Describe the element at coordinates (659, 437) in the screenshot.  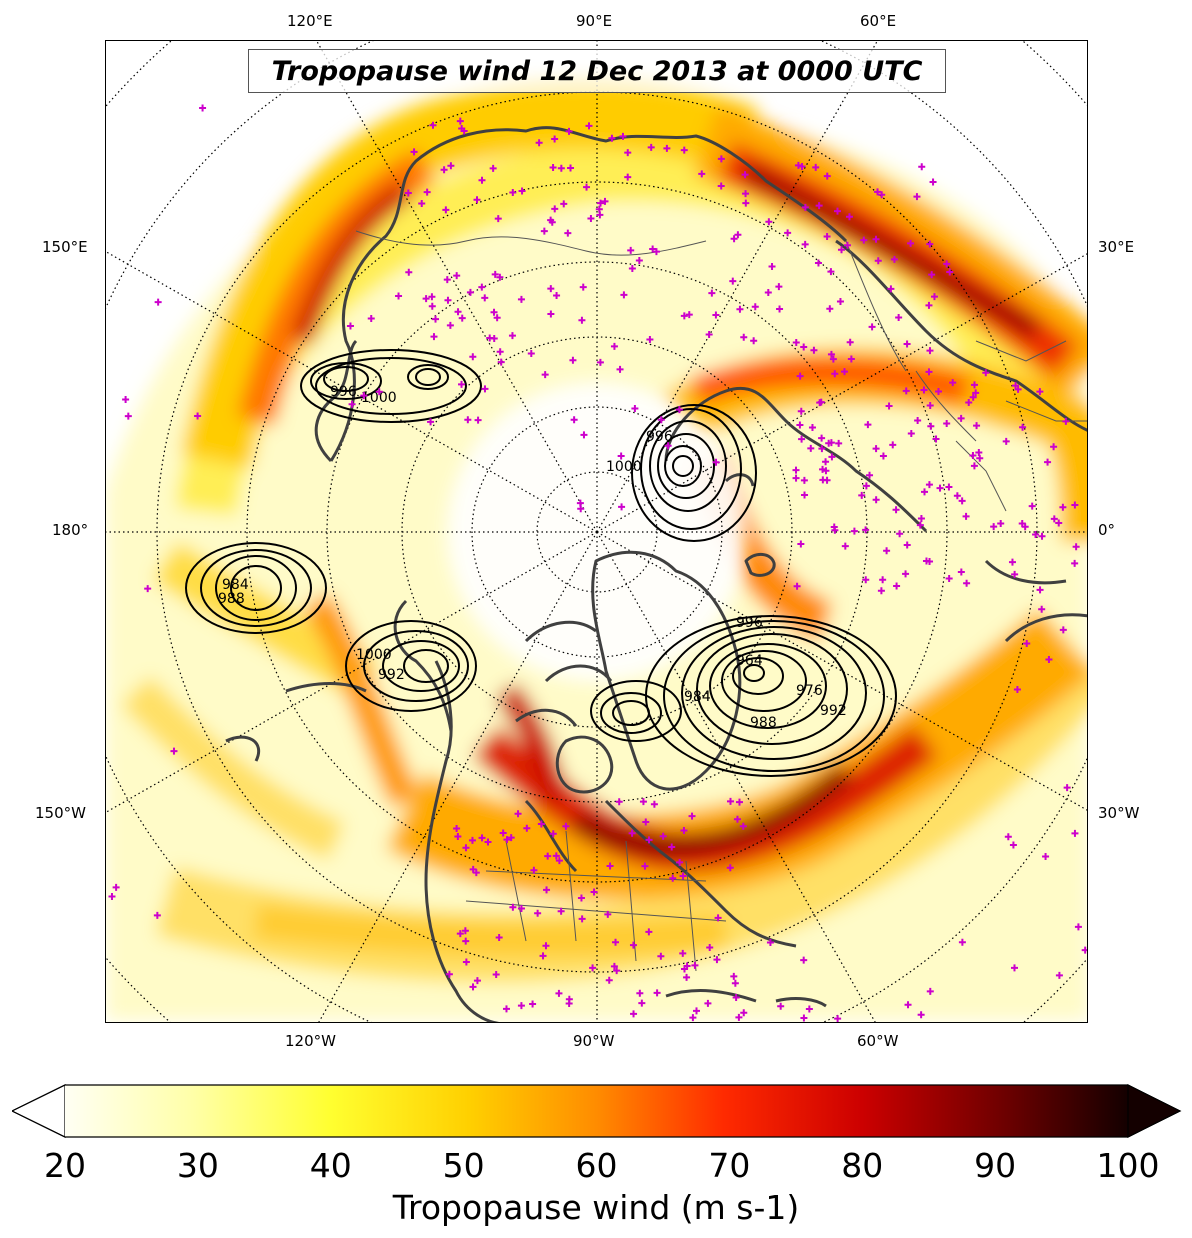
I see `contour-label: 996` at that location.